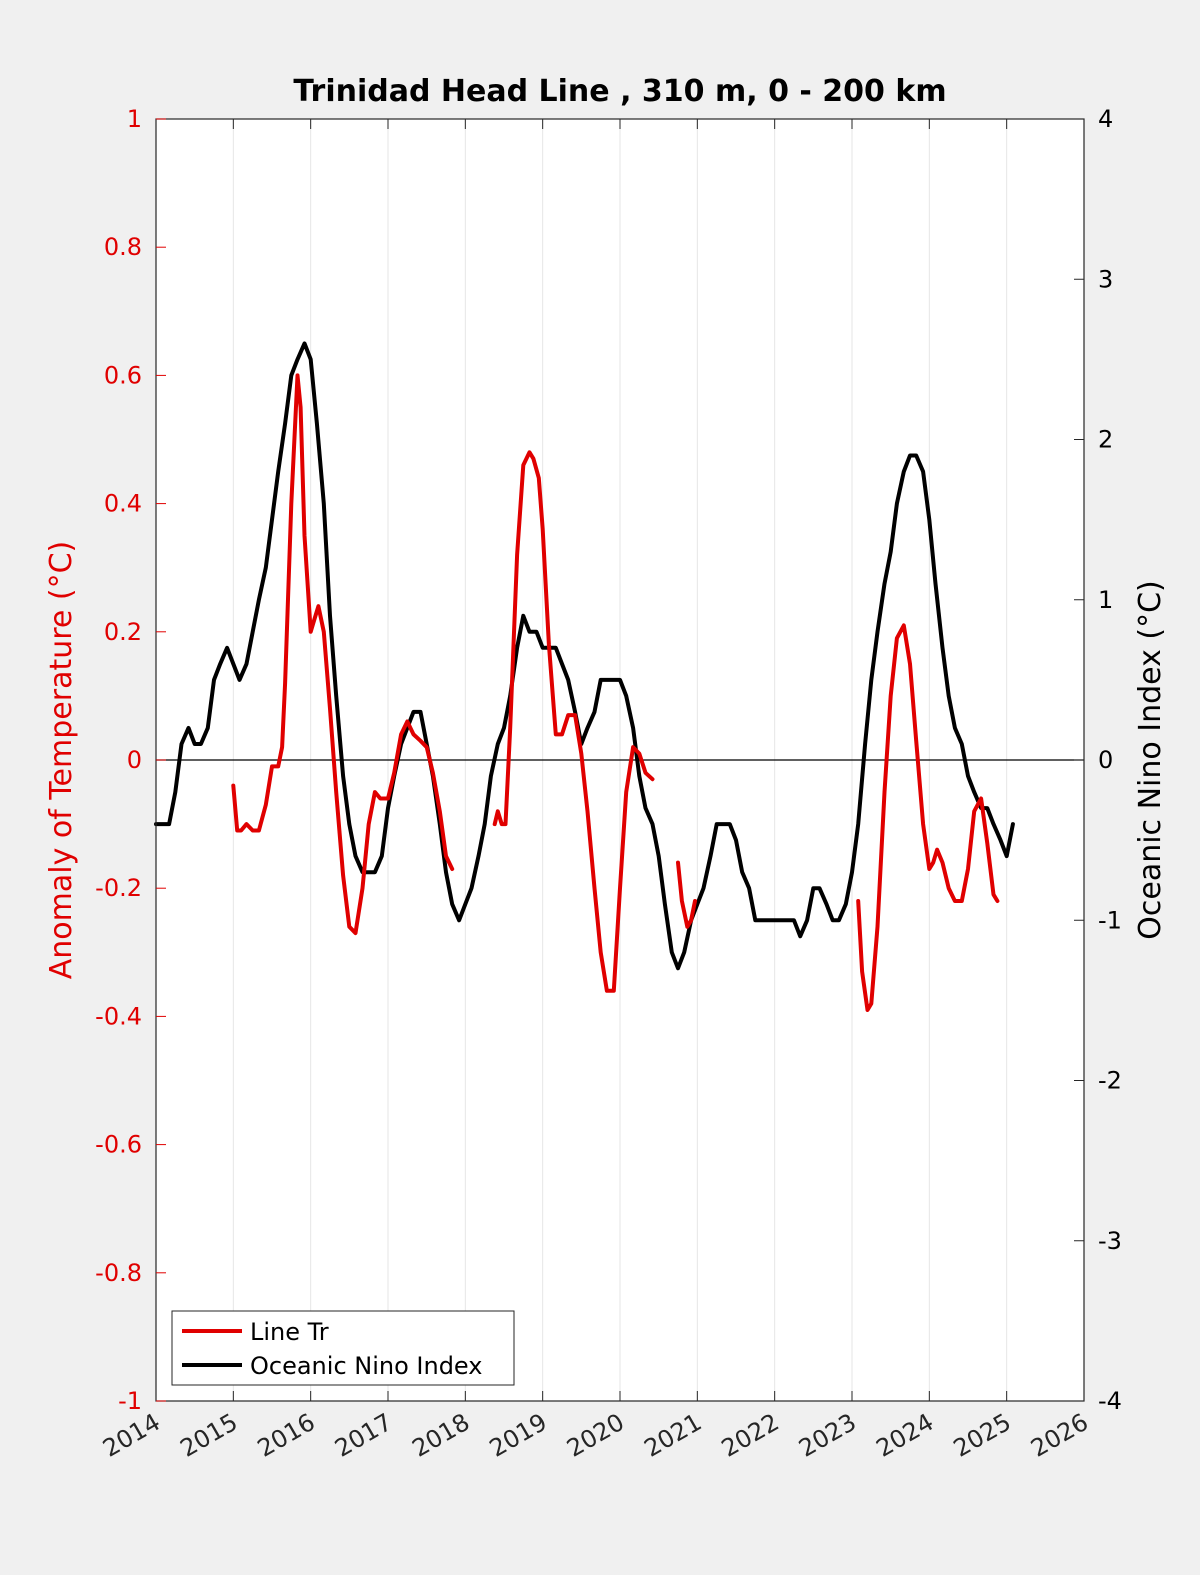 Image resolution: width=1200 pixels, height=1575 pixels. Describe the element at coordinates (1150, 760) in the screenshot. I see `right-axis-label: Oceanic Nino Index (°C)` at that location.